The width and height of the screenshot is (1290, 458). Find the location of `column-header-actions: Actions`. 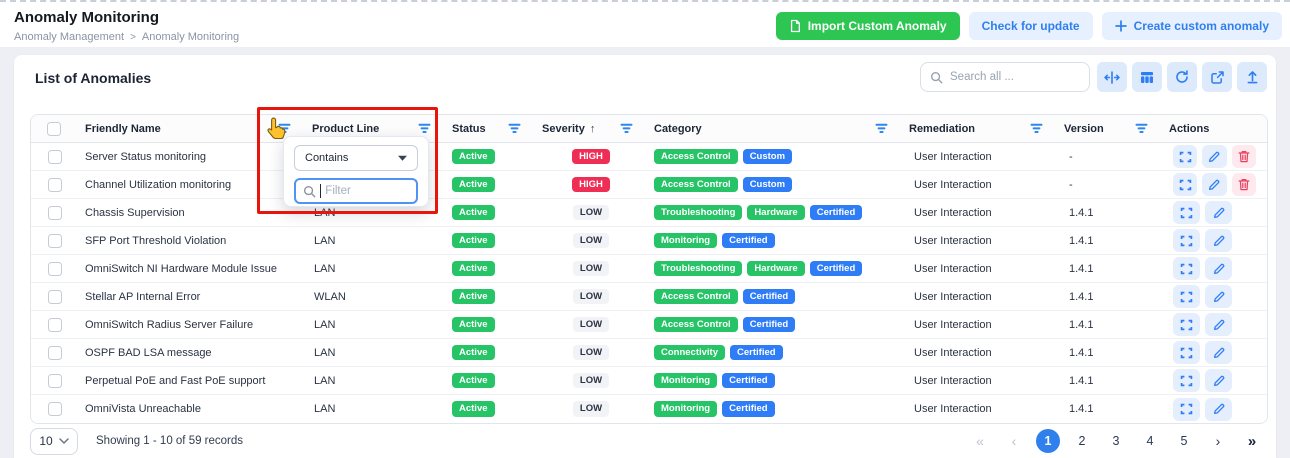

column-header-actions: Actions is located at coordinates (1214, 128).